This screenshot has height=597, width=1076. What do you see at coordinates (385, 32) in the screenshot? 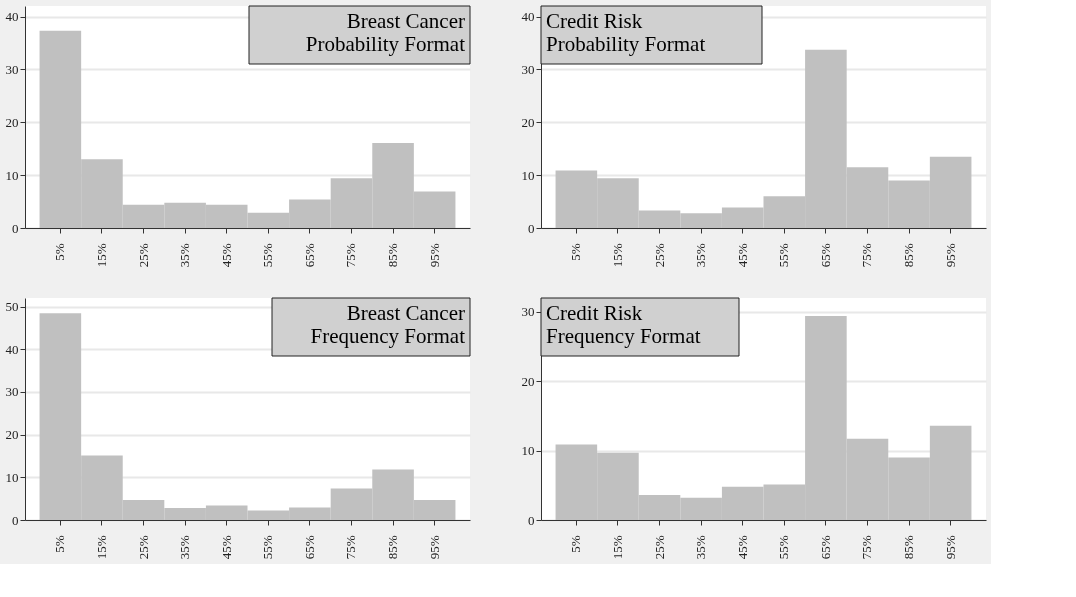
I see `text: Breast Cancer Probability Format` at bounding box center [385, 32].